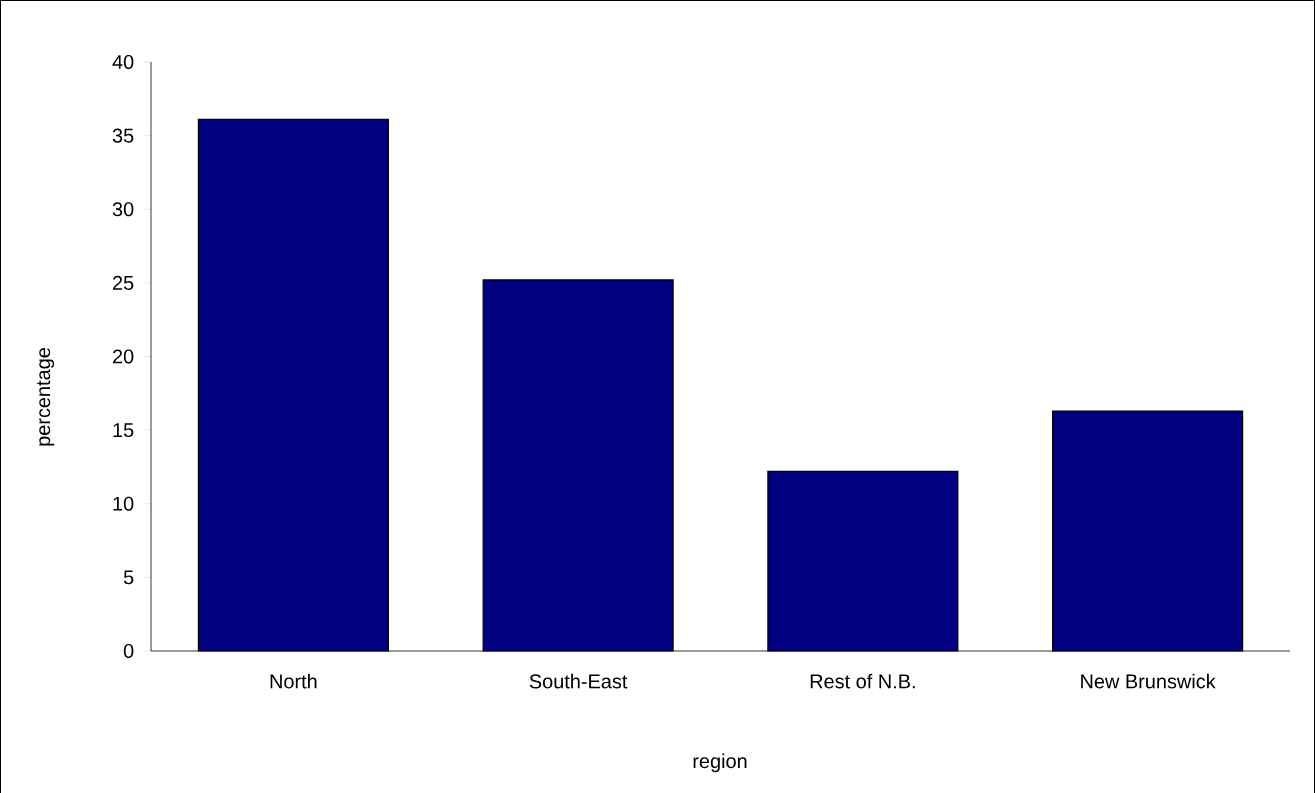 This screenshot has width=1315, height=793. What do you see at coordinates (128, 651) in the screenshot?
I see `y-tick-label: 0` at bounding box center [128, 651].